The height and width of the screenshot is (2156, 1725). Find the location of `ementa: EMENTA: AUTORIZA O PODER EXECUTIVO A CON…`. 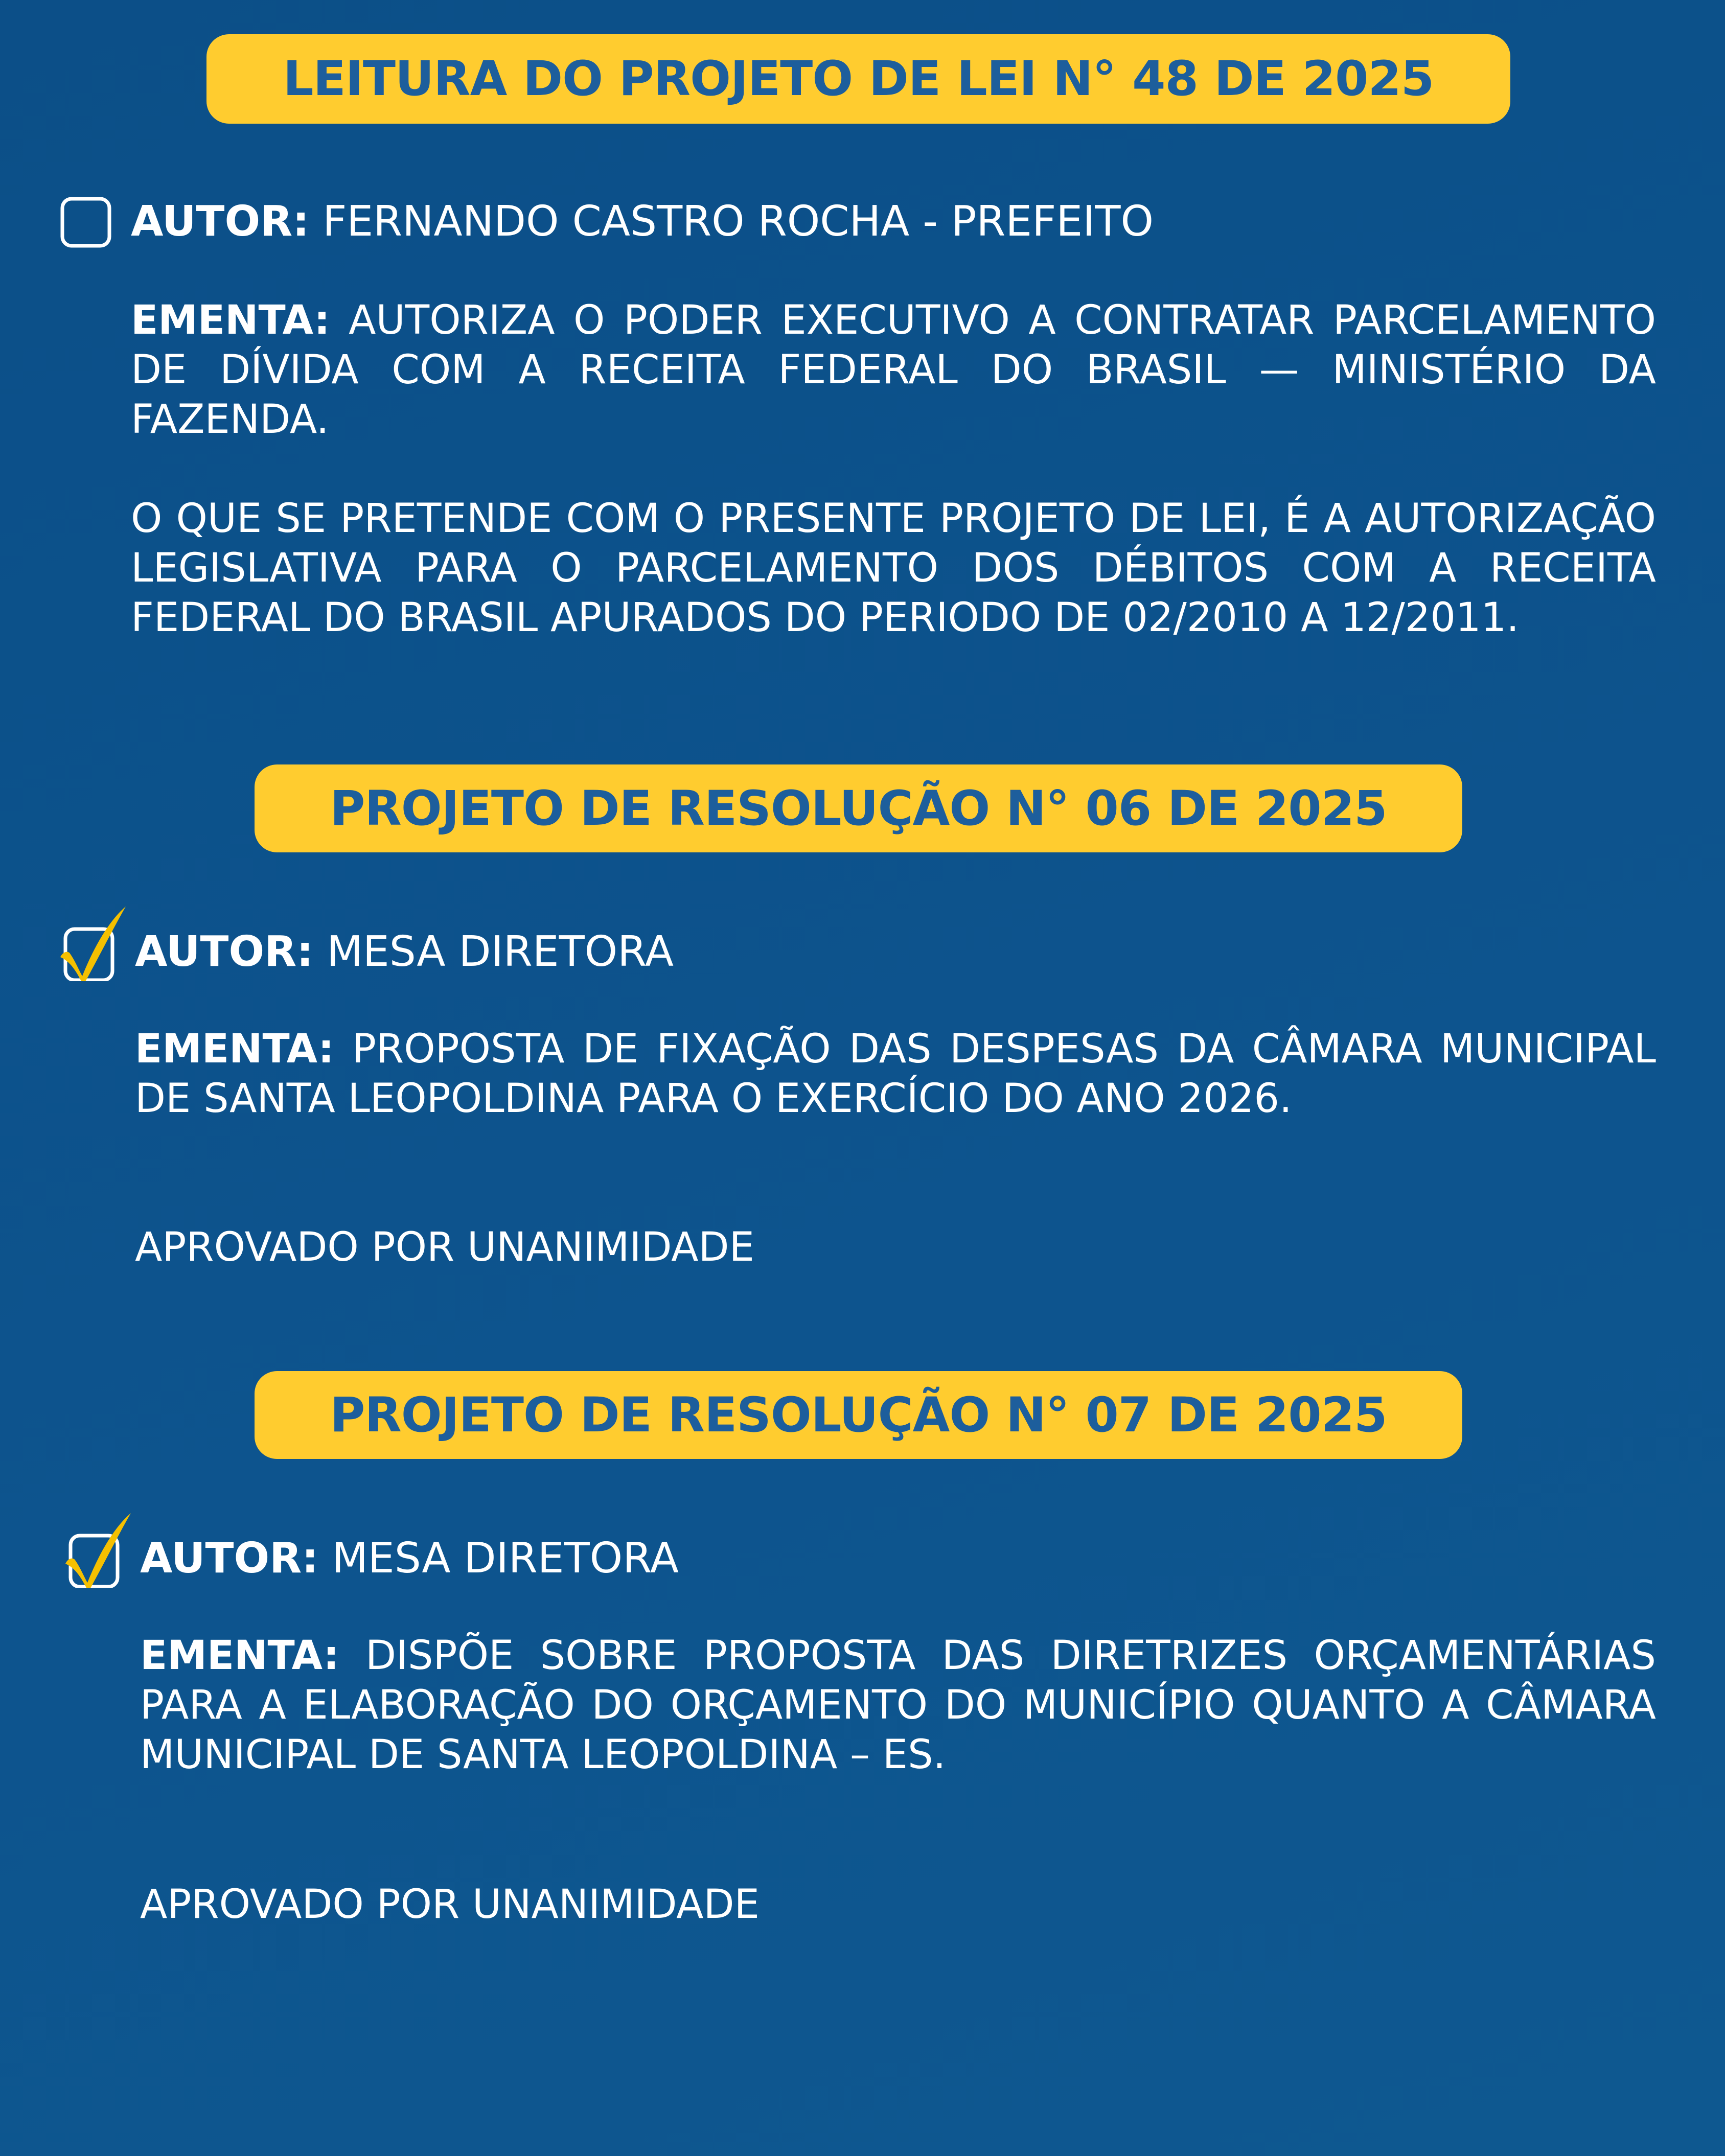

ementa: EMENTA: AUTORIZA O PODER EXECUTIVO A CON… is located at coordinates (893, 371).